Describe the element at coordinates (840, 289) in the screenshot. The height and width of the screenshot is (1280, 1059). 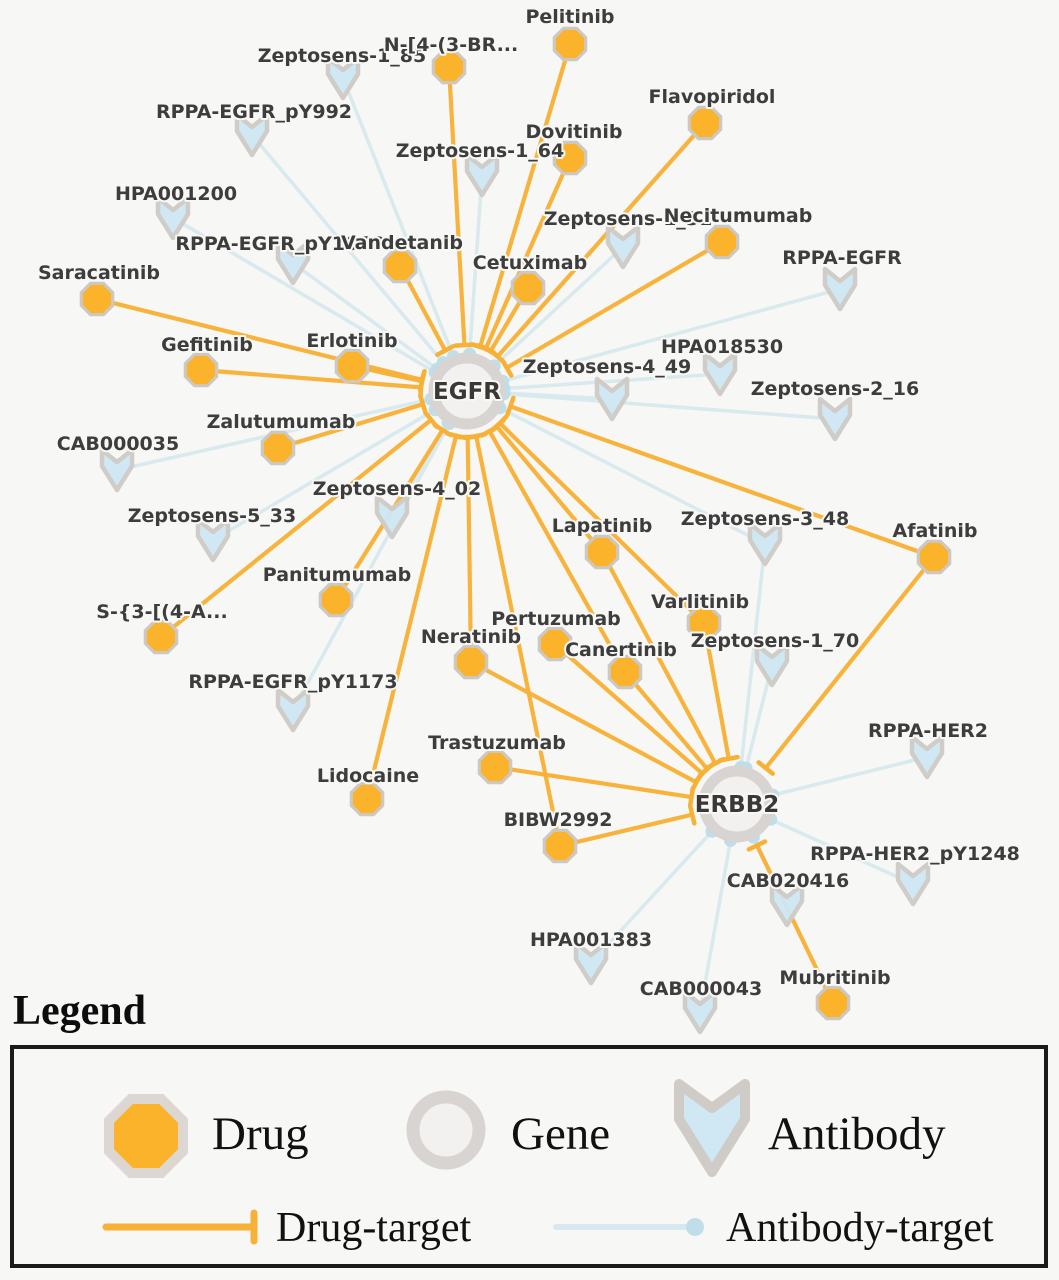
I see `antibody-node-rppa-egfr` at that location.